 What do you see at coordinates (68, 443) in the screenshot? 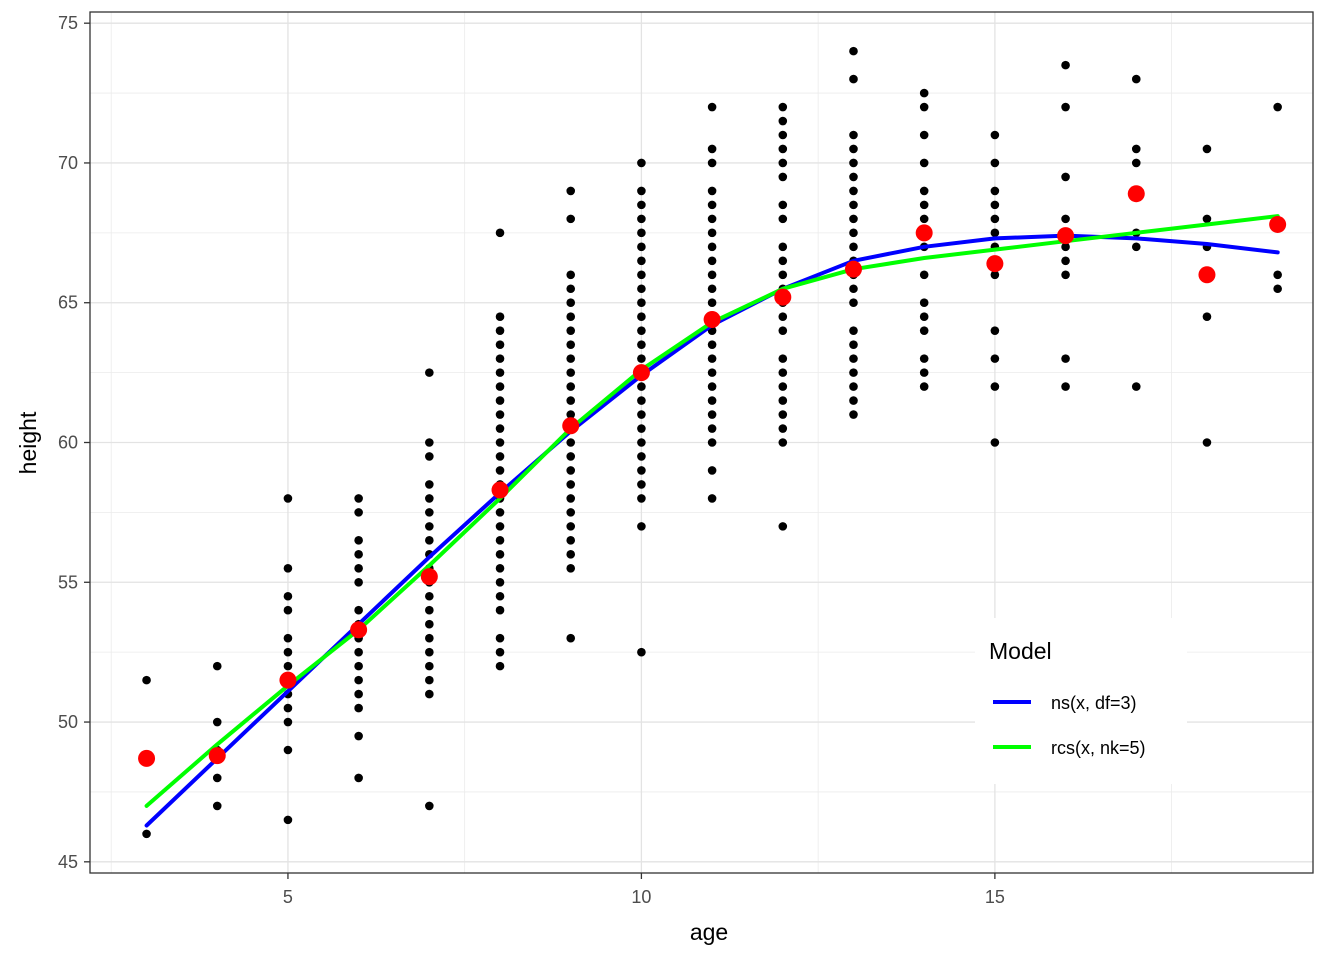
I see `y-tick-label: 60` at bounding box center [68, 443].